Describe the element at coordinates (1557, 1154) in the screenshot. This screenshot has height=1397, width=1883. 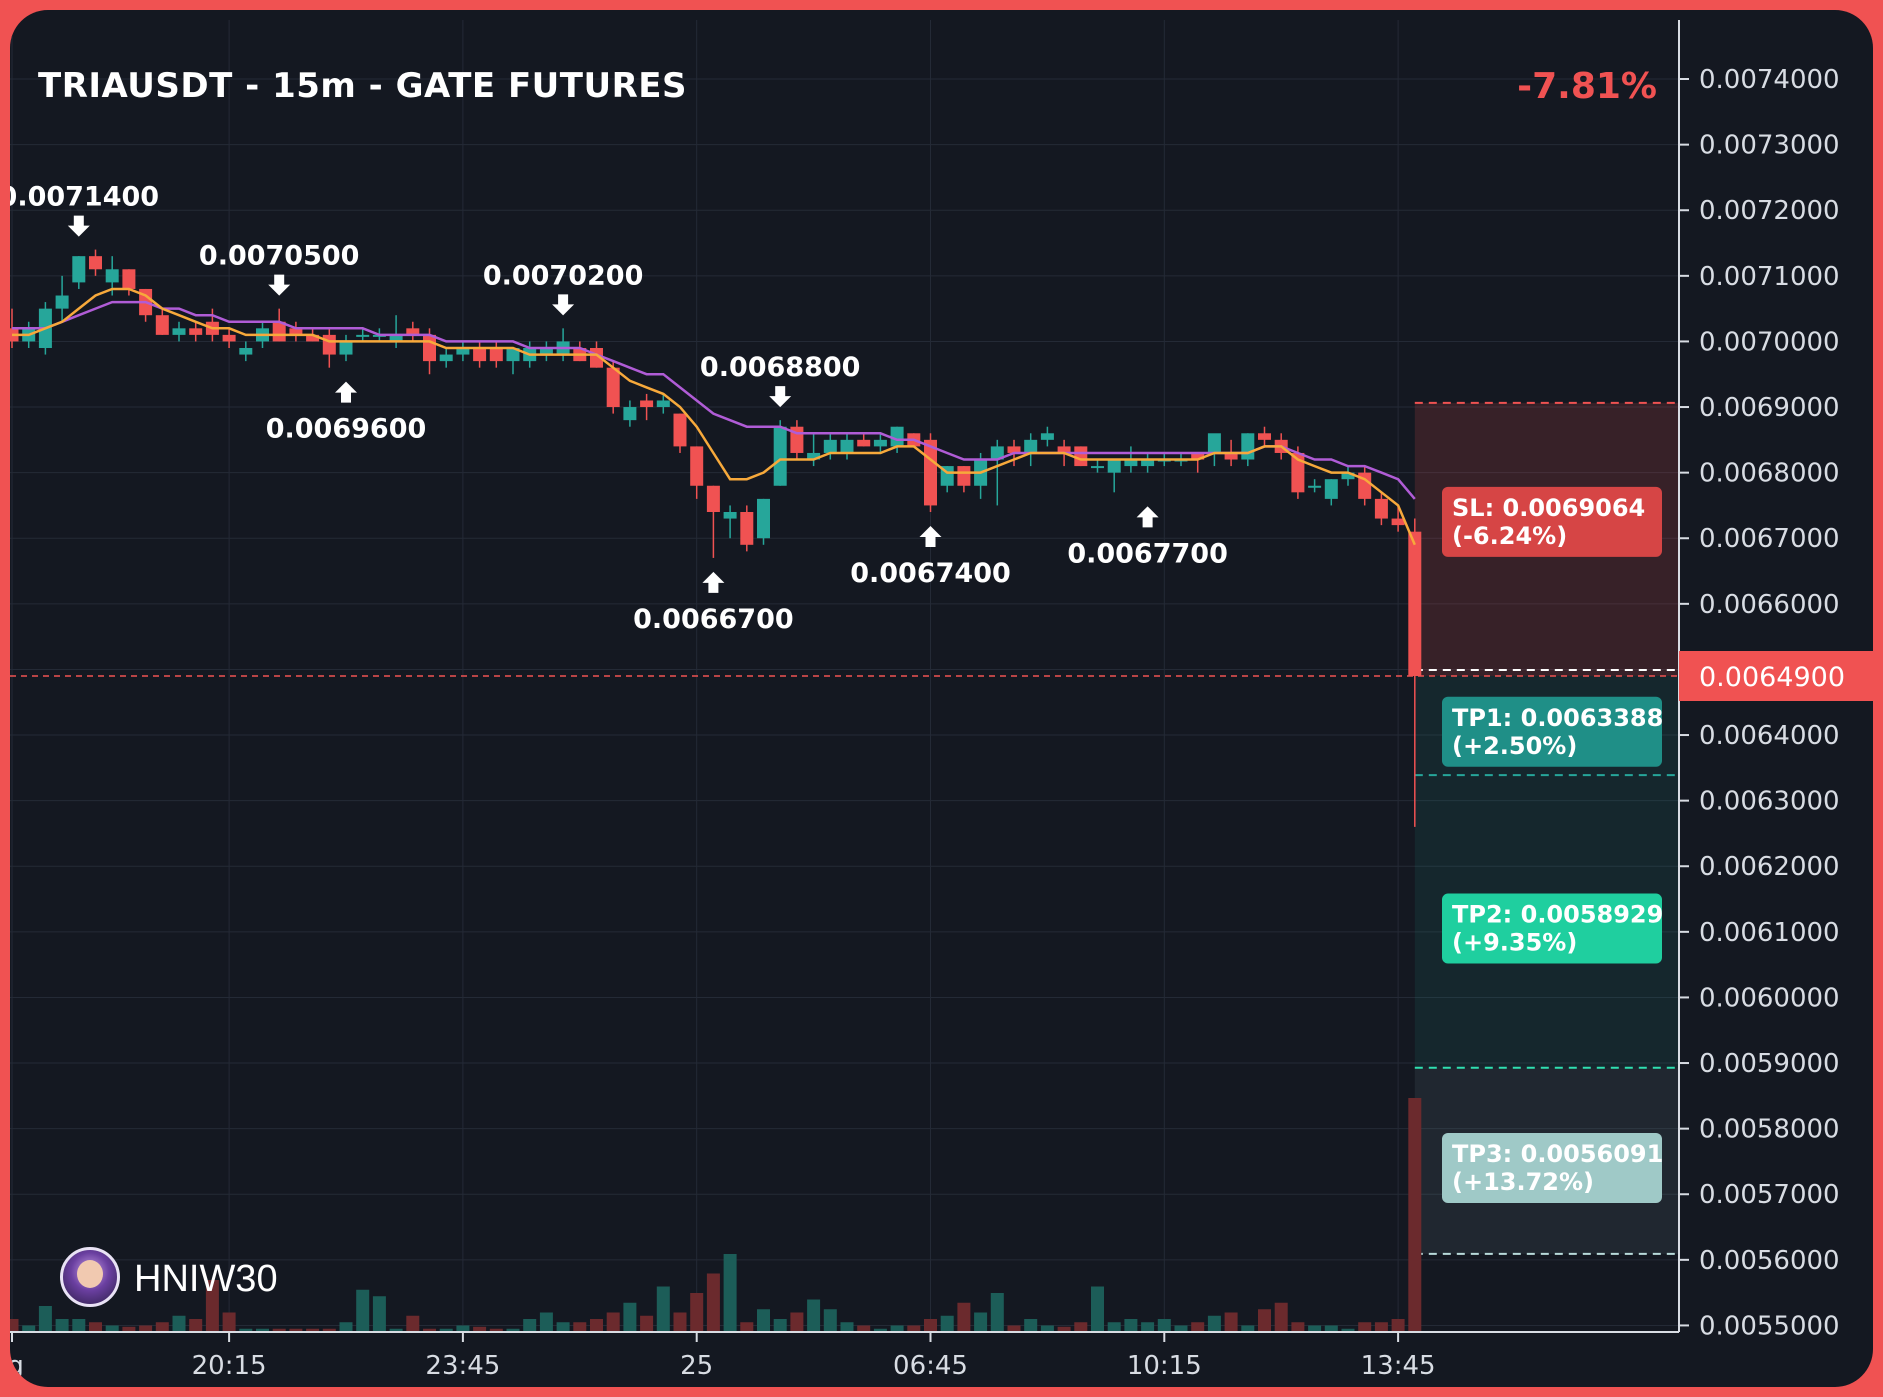
I see `tp3-label: TP3: 0.0056091` at that location.